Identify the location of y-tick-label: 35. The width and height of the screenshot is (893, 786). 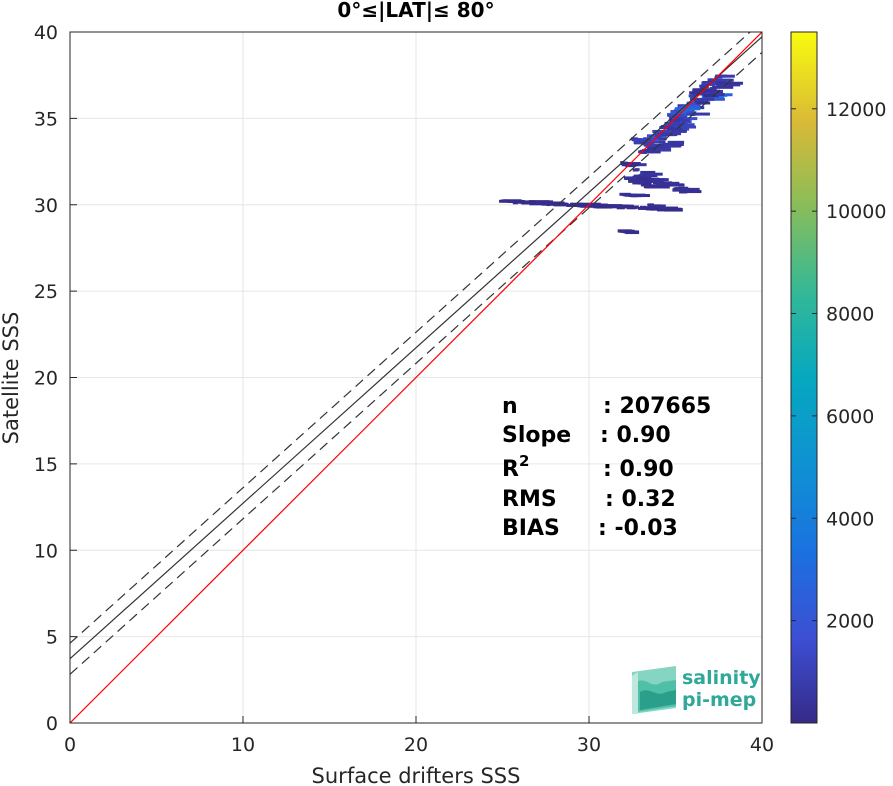
(46, 119).